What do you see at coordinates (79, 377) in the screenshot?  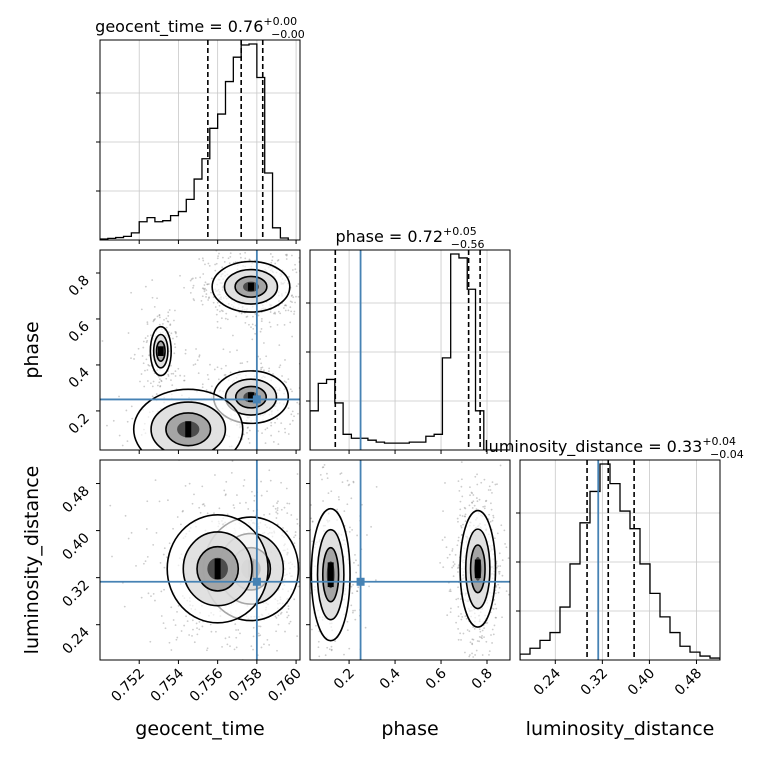 I see `y-tick-label: 0.4` at bounding box center [79, 377].